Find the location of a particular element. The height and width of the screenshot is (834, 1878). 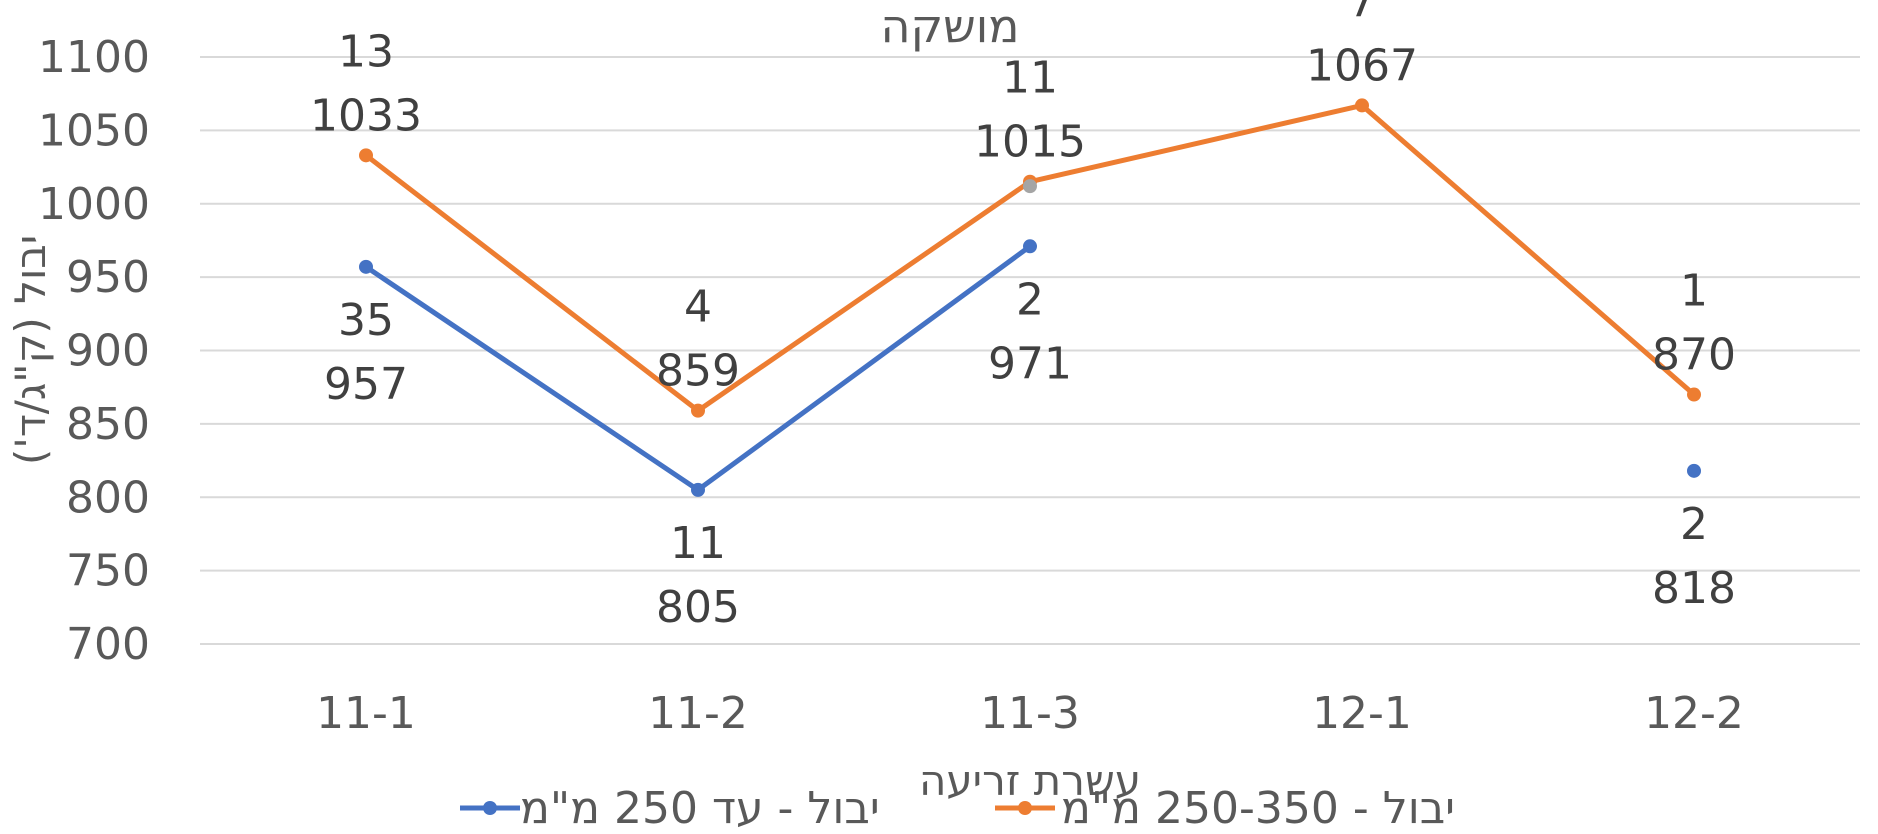

y-tick-800: 800 is located at coordinates (108, 497).